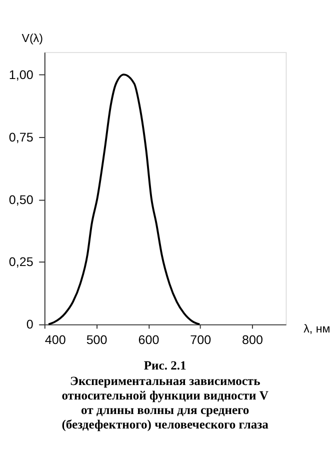  I want to click on x-tick-label: 600, so click(149, 340).